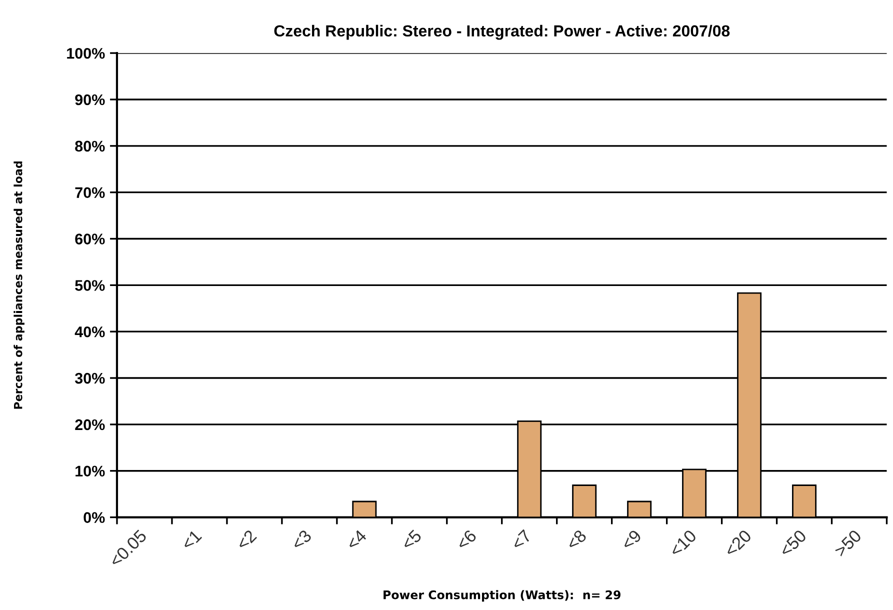  Describe the element at coordinates (90, 424) in the screenshot. I see `y-tick-label: 20%` at that location.